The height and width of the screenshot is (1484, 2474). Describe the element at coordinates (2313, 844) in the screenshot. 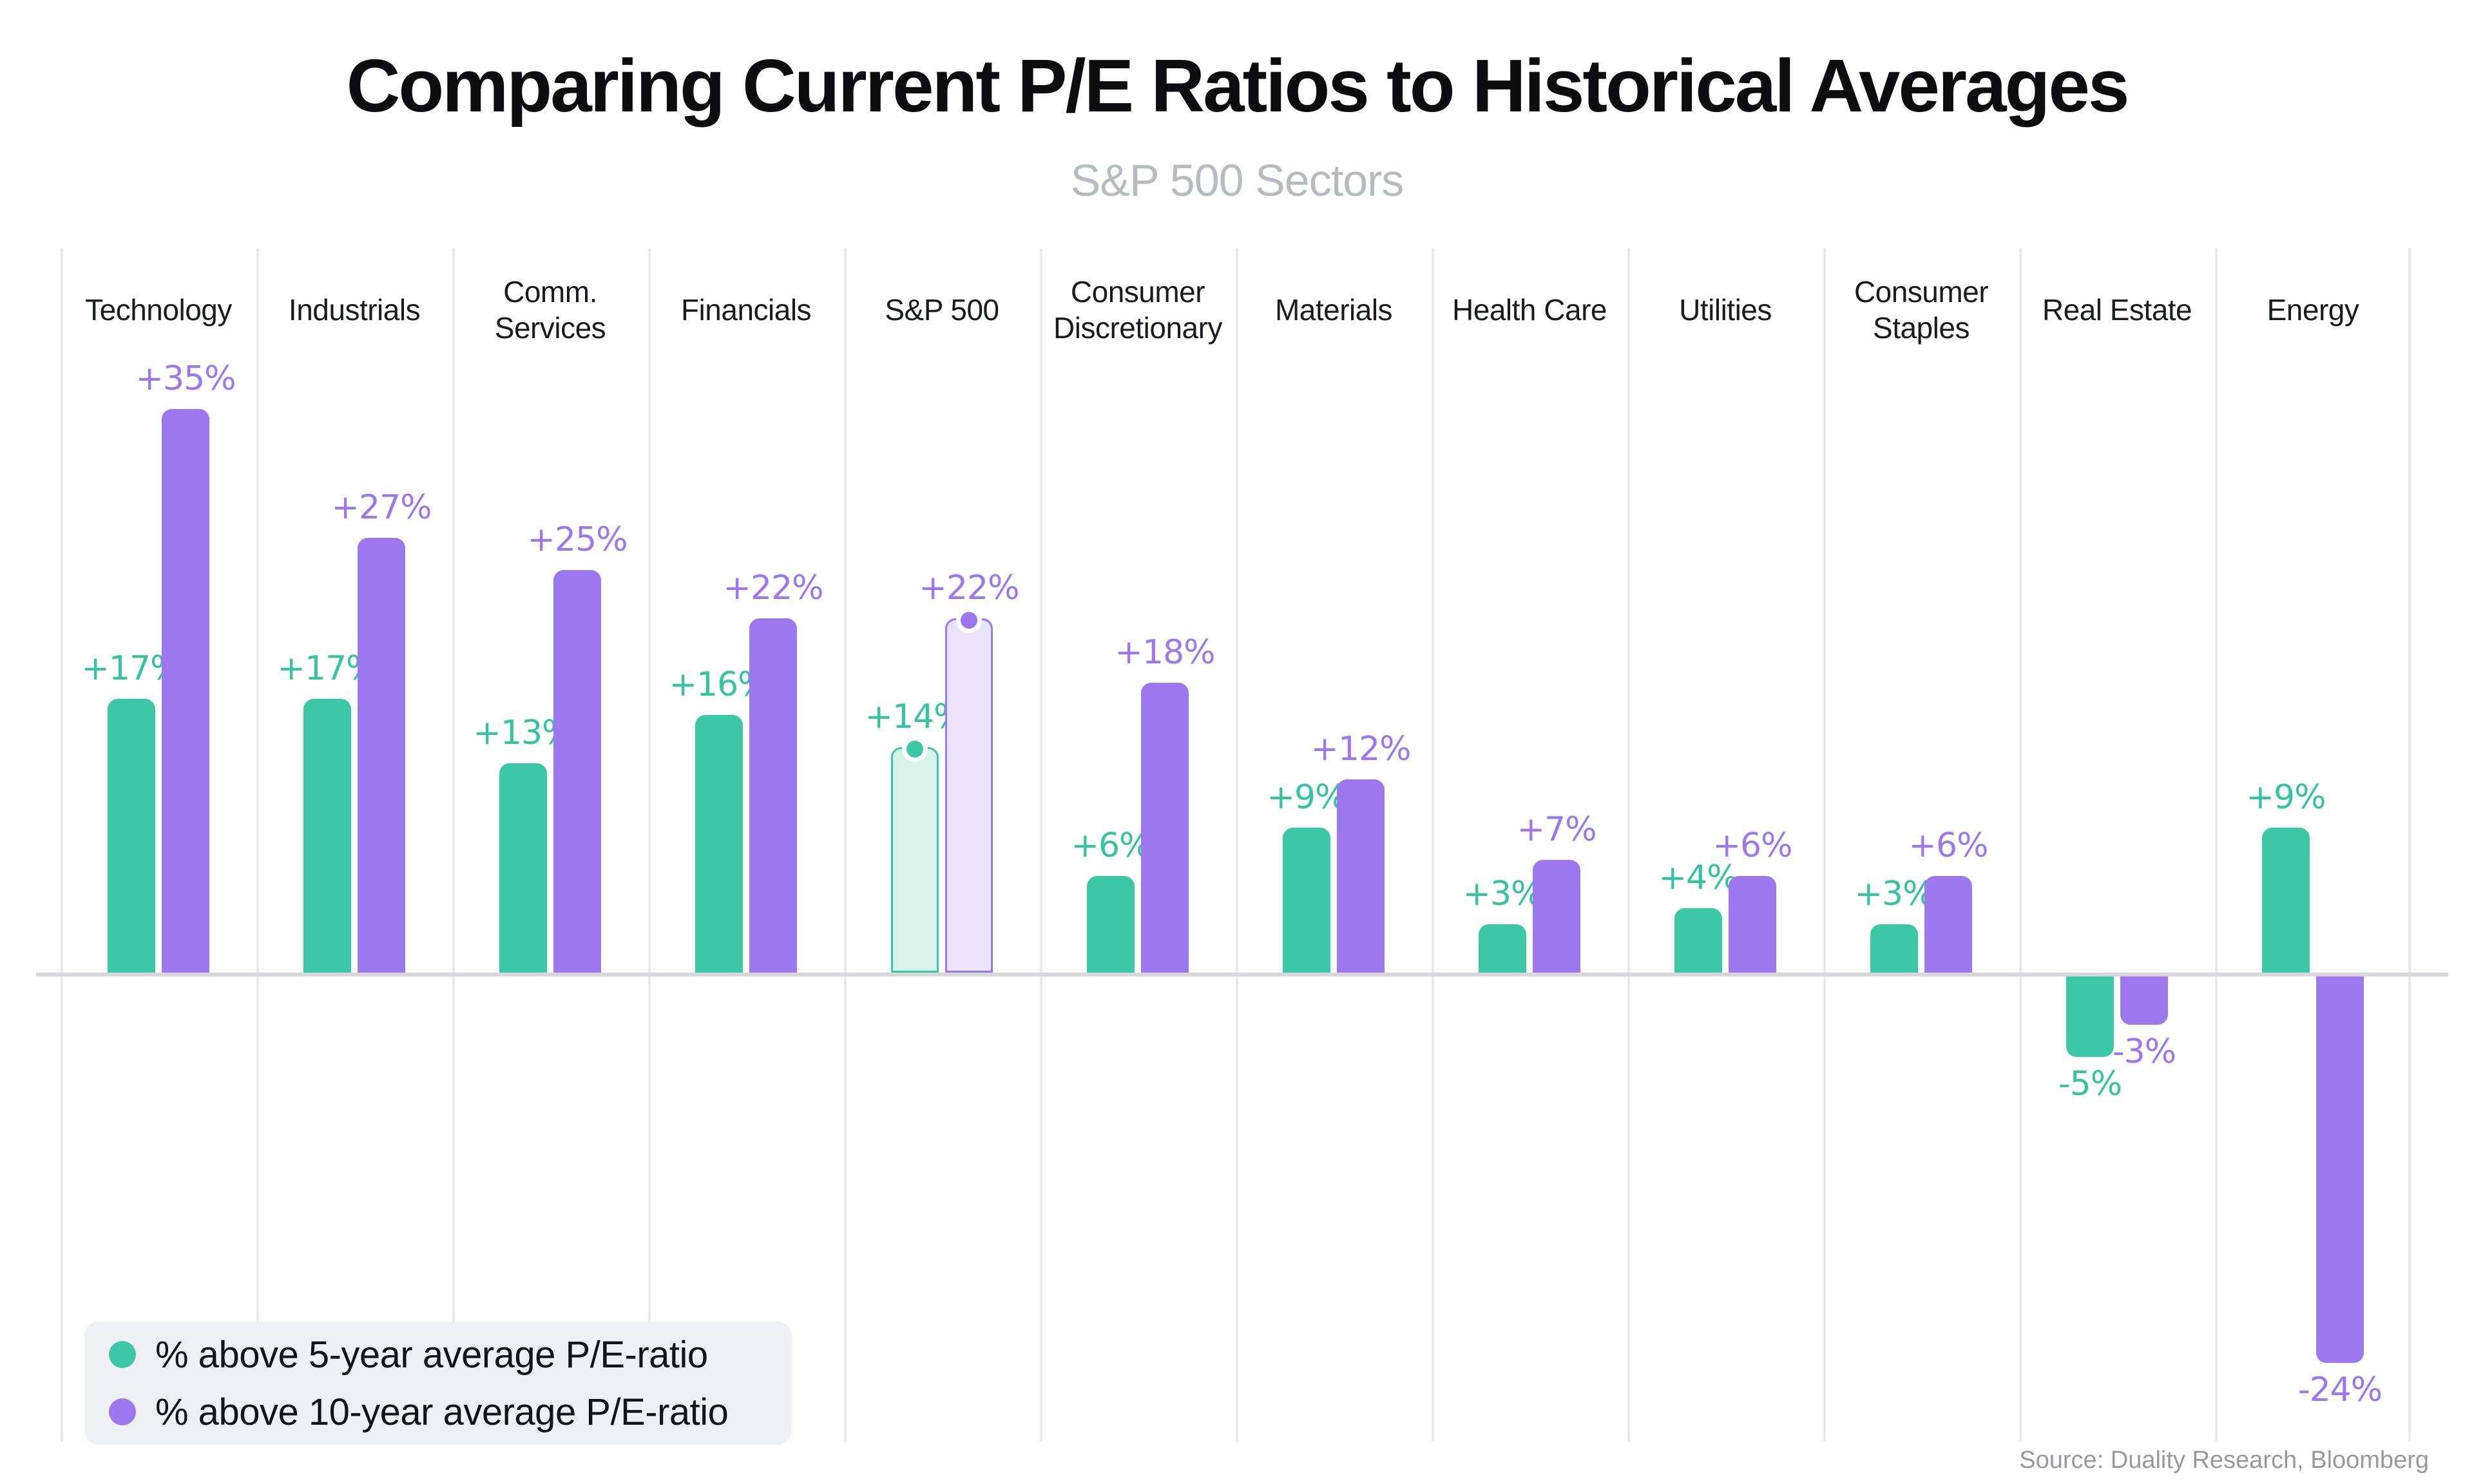

I see `category-column: Energy +9% -24%` at that location.